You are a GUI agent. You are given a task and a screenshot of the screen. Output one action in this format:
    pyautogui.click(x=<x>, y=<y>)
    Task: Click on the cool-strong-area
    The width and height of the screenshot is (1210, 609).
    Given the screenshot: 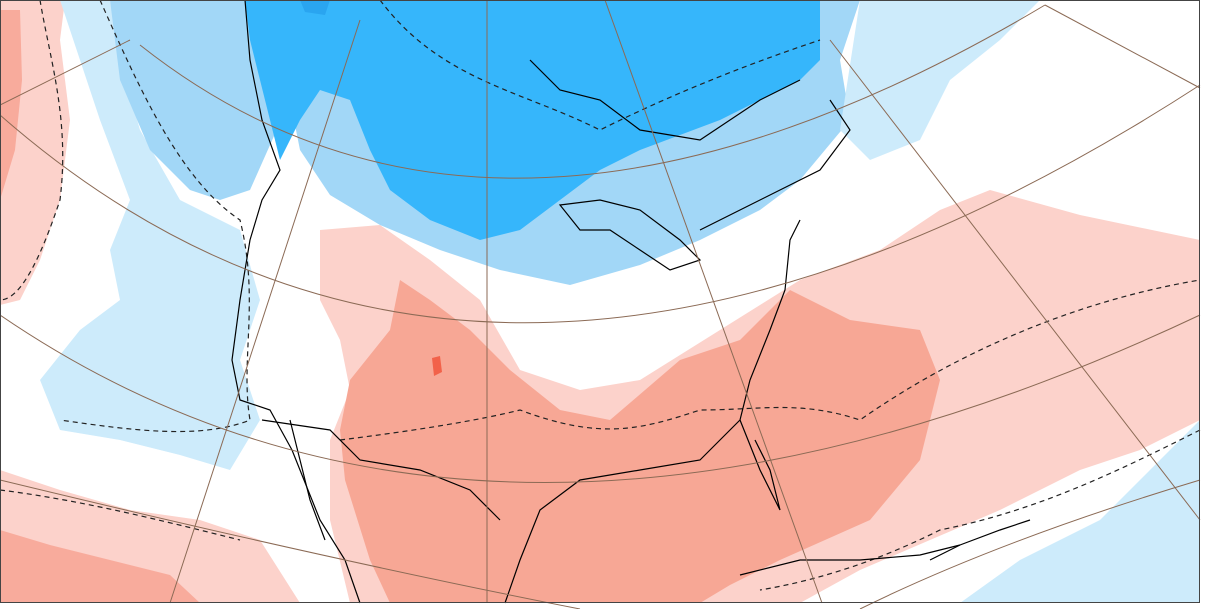 What is the action you would take?
    pyautogui.click(x=315, y=7)
    